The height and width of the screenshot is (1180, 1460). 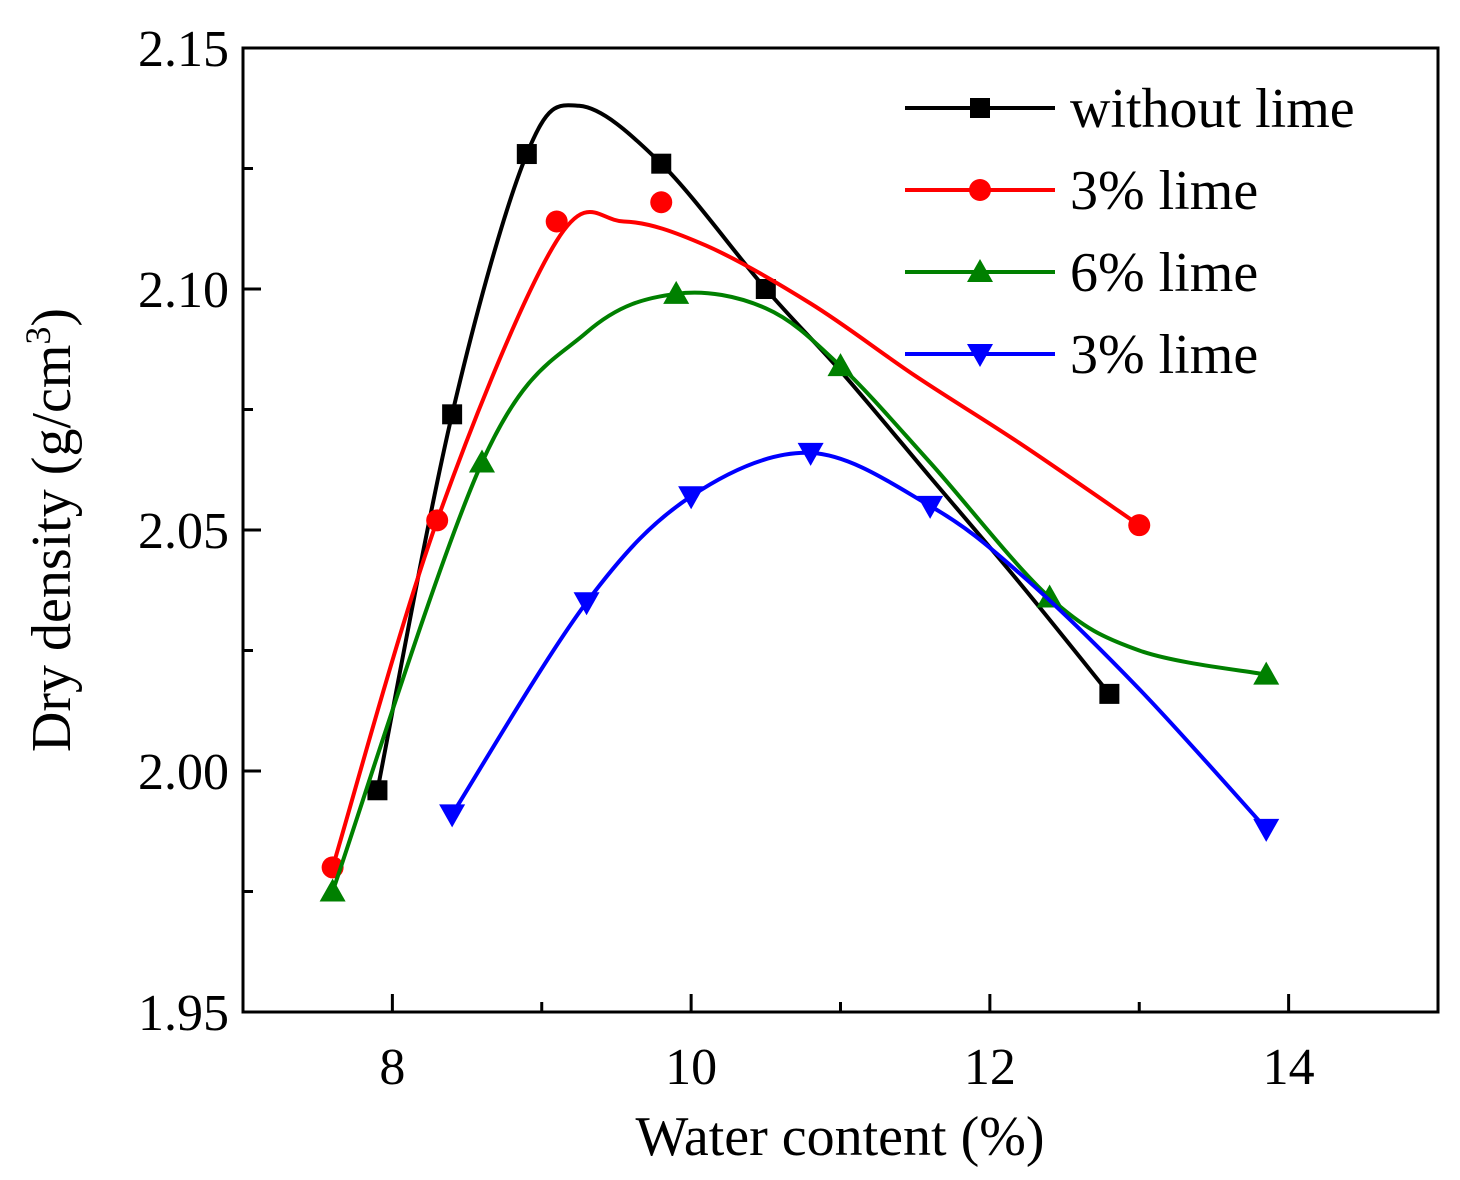 What do you see at coordinates (1164, 191) in the screenshot?
I see `legend-label-2: 3% lime` at bounding box center [1164, 191].